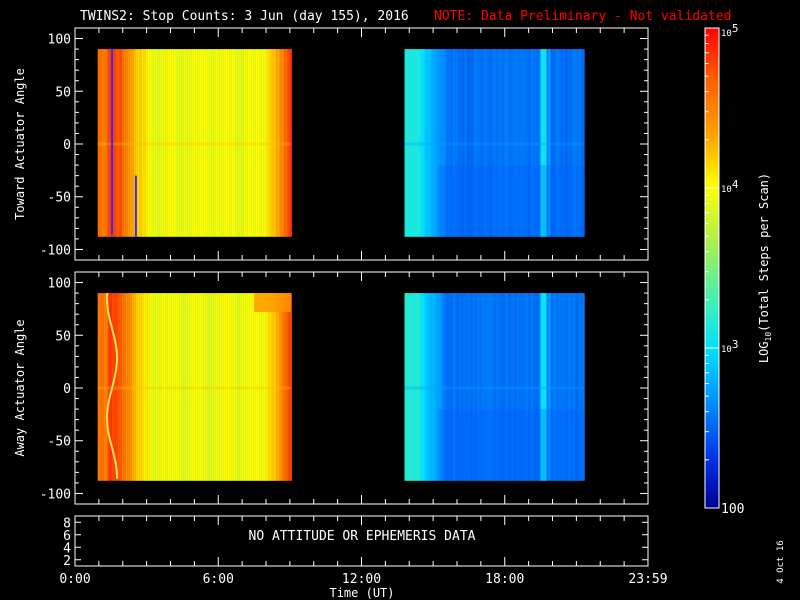 The image size is (800, 600). What do you see at coordinates (712, 268) in the screenshot?
I see `colorbar-gradient` at bounding box center [712, 268].